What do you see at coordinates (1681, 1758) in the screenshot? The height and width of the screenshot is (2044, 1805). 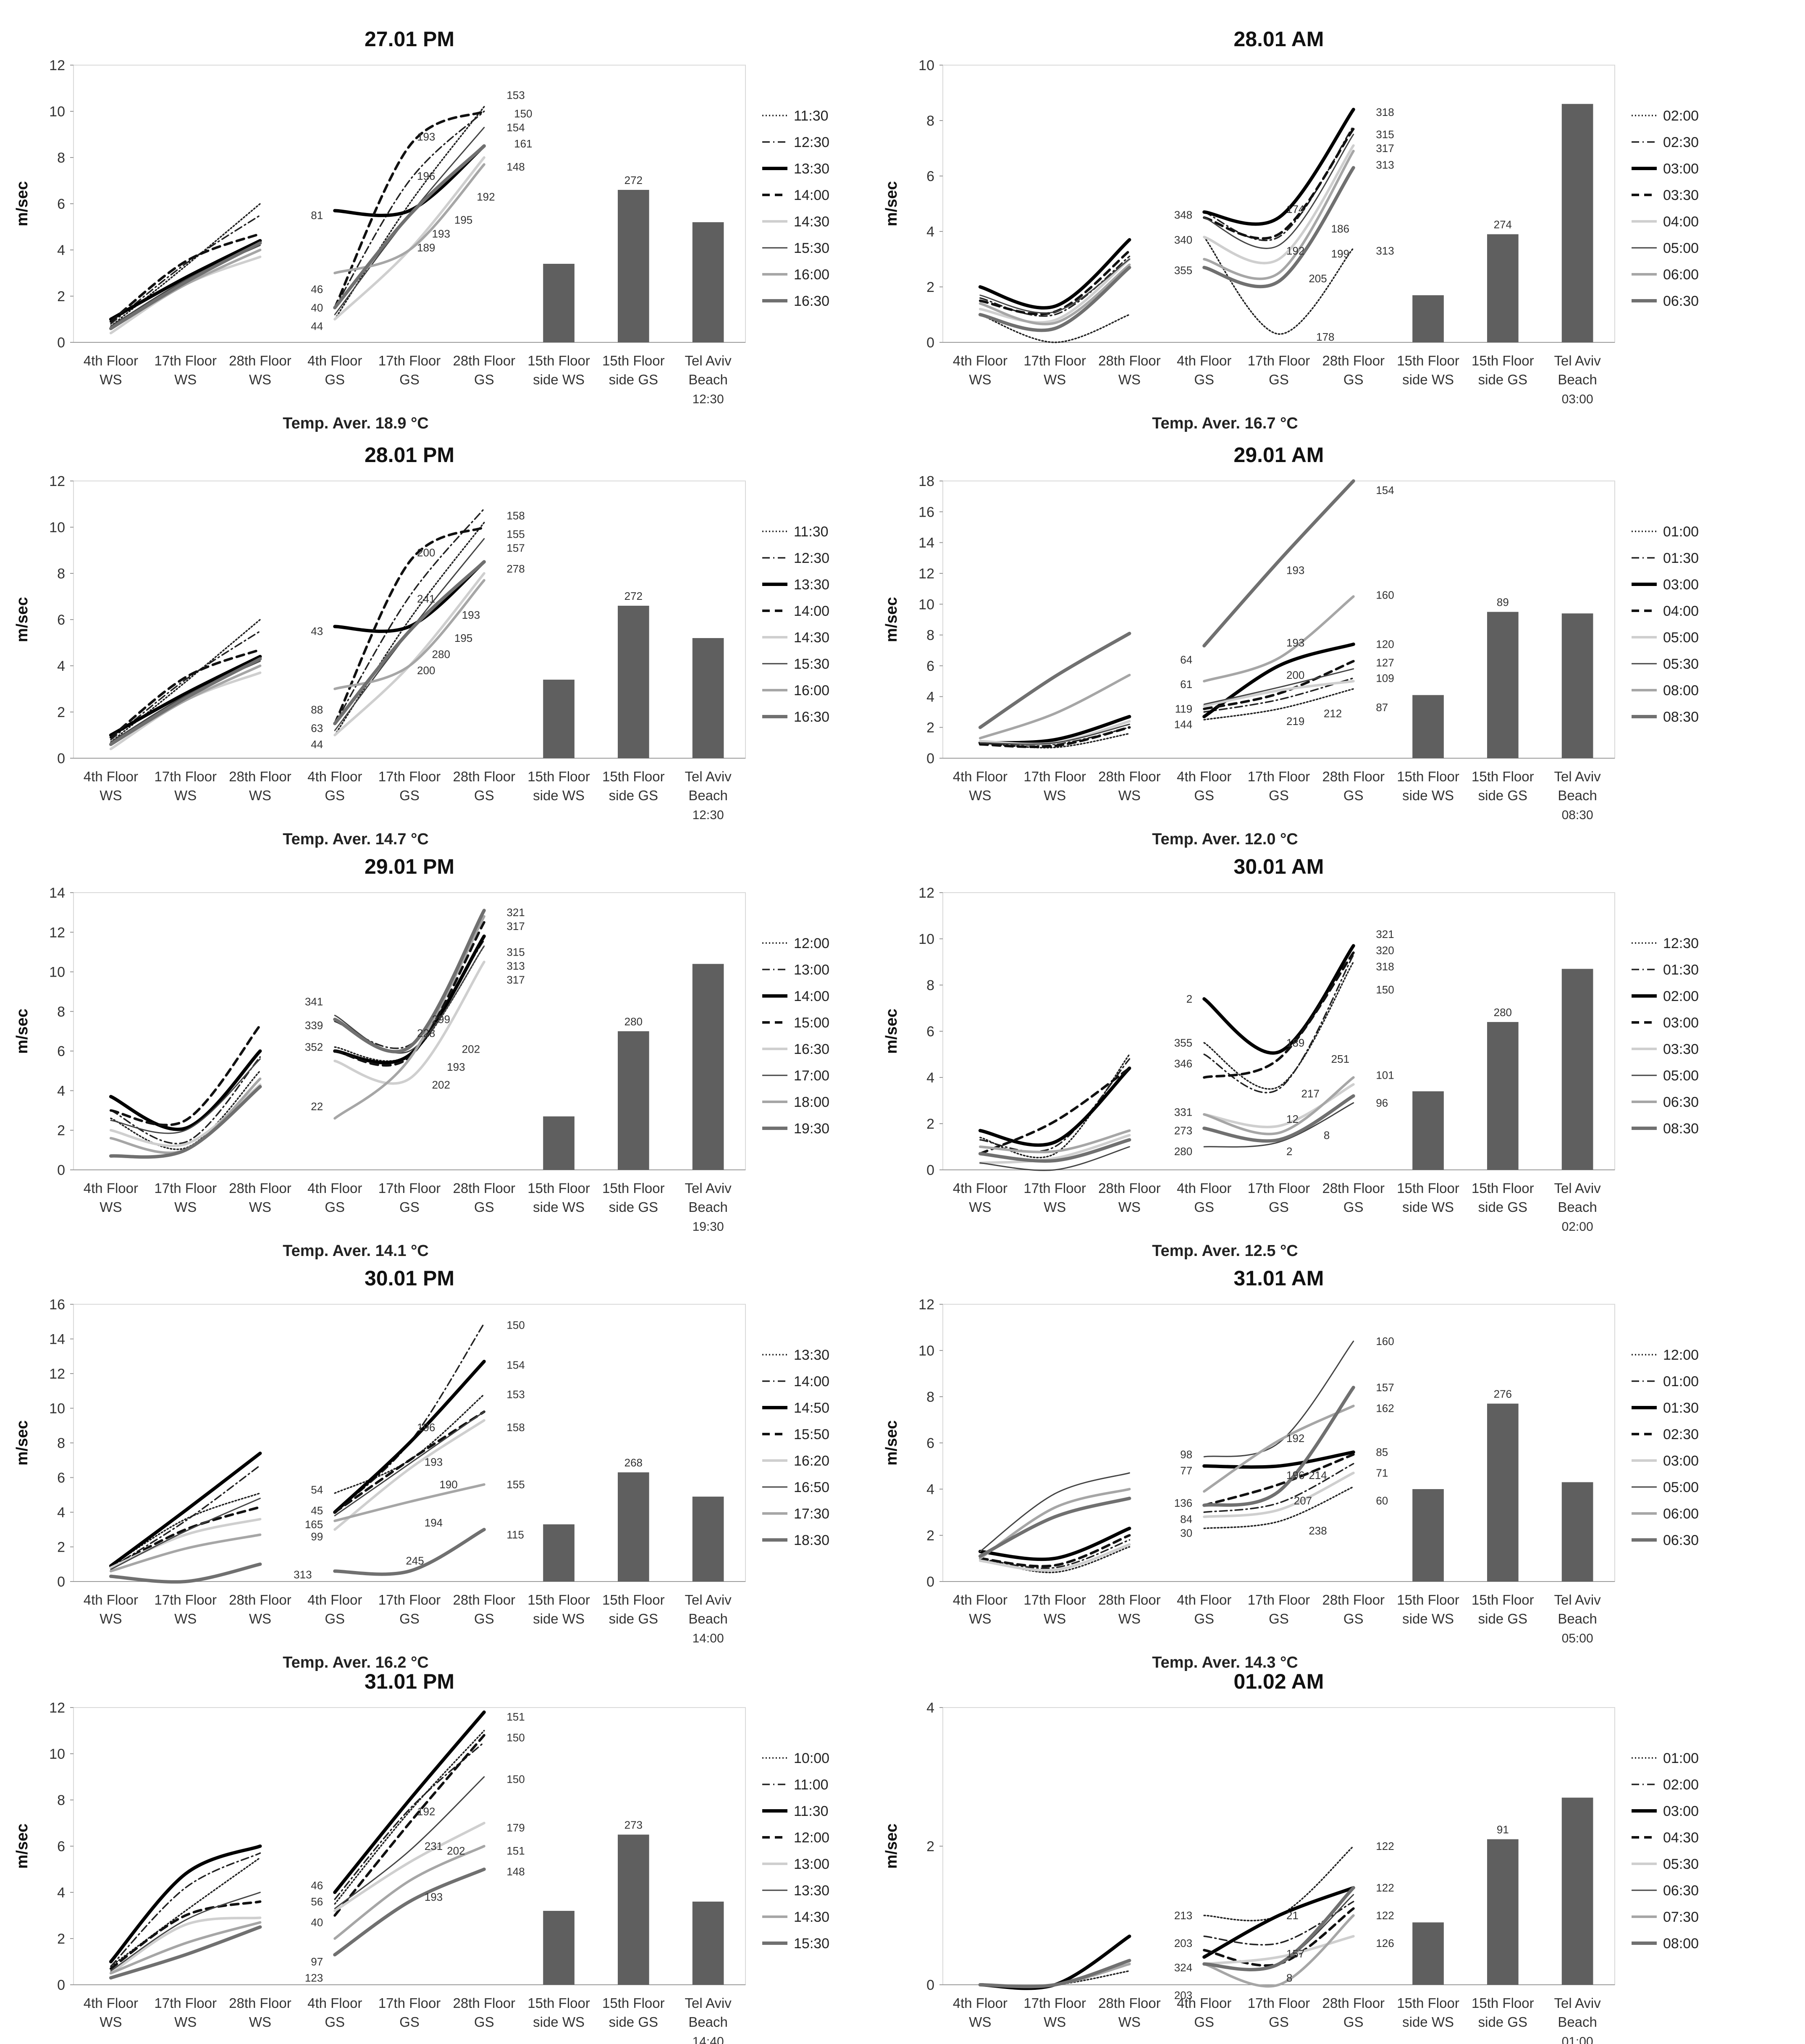 I see `legend-entry: 01:00` at bounding box center [1681, 1758].